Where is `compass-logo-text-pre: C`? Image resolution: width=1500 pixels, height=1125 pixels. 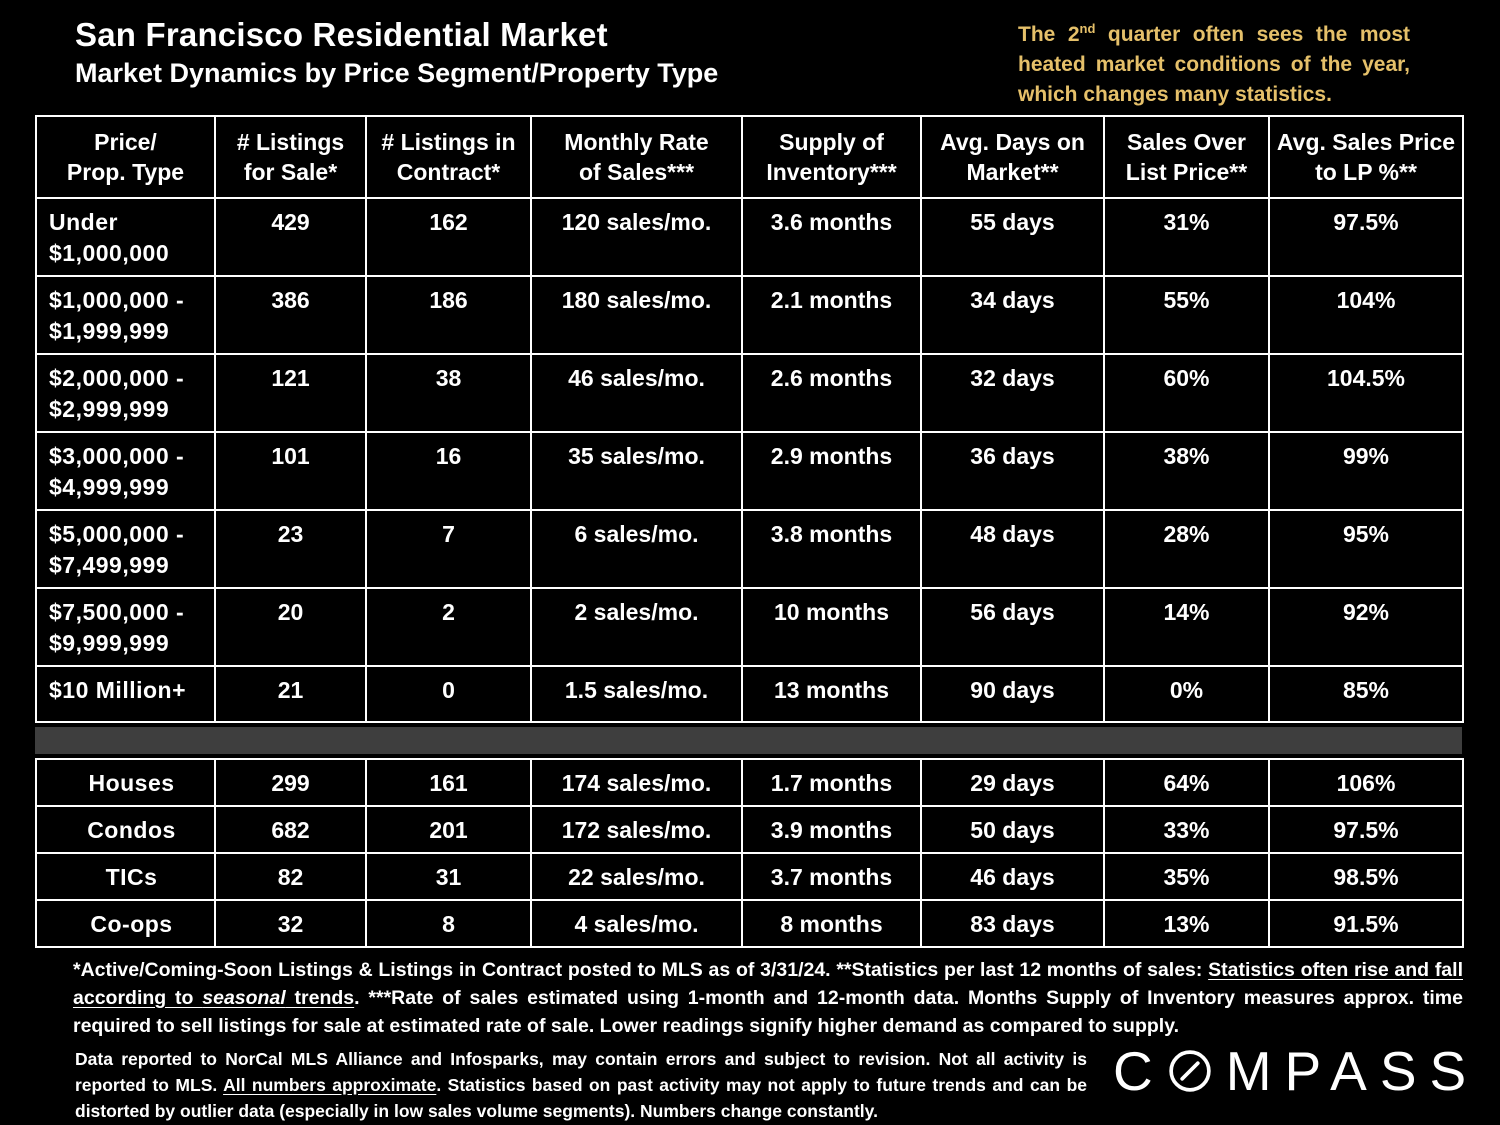
compass-logo-text-pre: C is located at coordinates (1139, 1070).